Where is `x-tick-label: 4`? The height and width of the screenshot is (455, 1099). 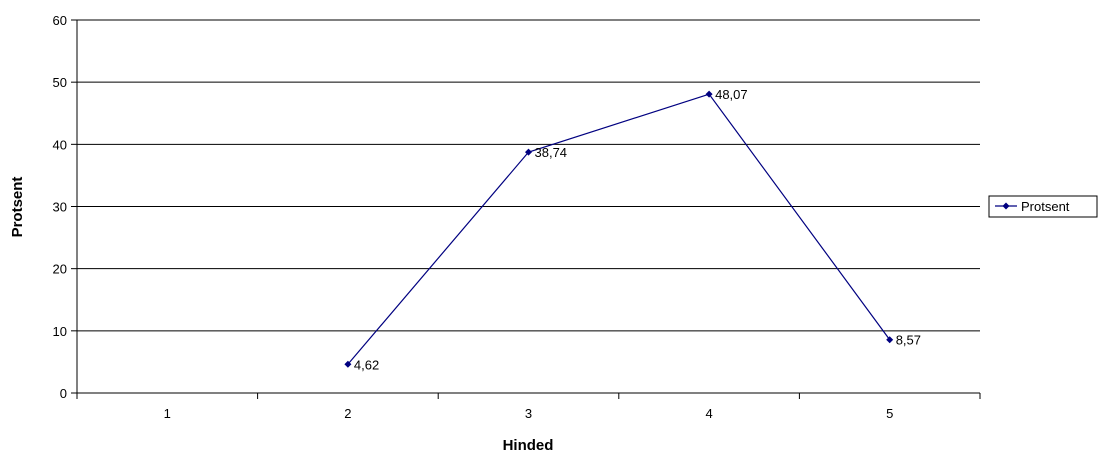 x-tick-label: 4 is located at coordinates (708, 413).